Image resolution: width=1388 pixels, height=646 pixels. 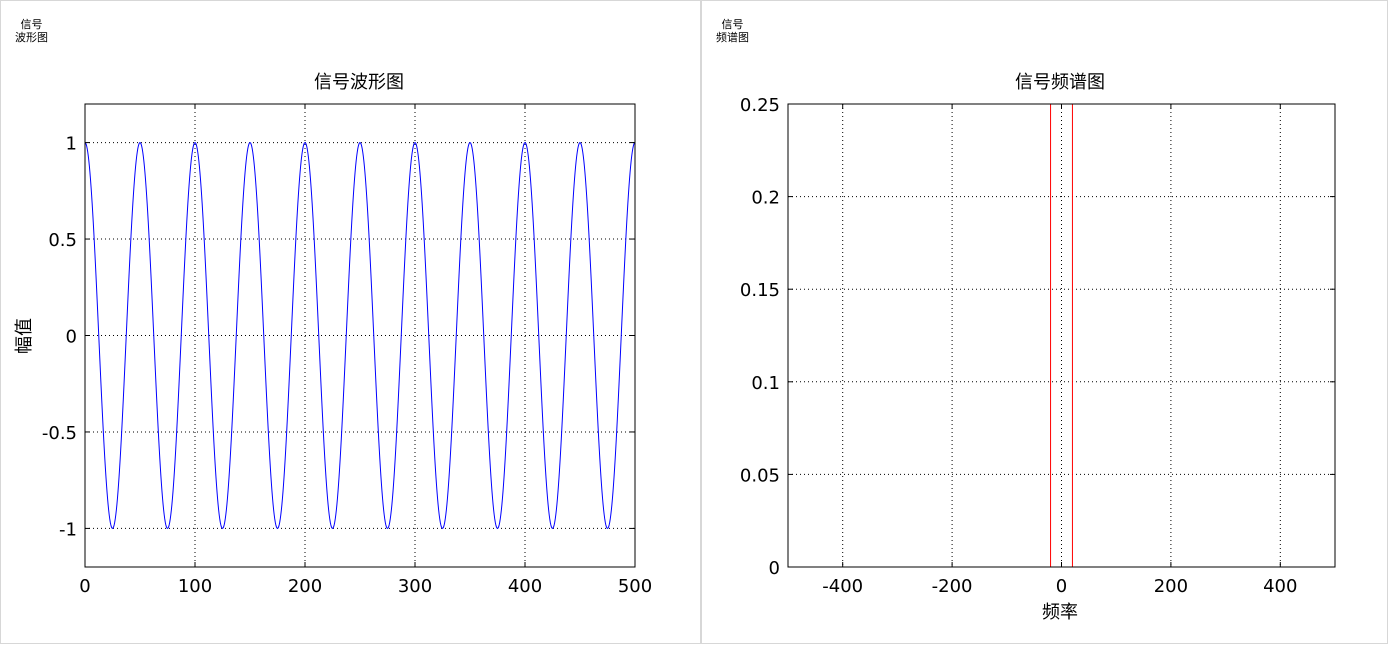 What do you see at coordinates (62, 240) in the screenshot?
I see `y-tick-label: 0.5` at bounding box center [62, 240].